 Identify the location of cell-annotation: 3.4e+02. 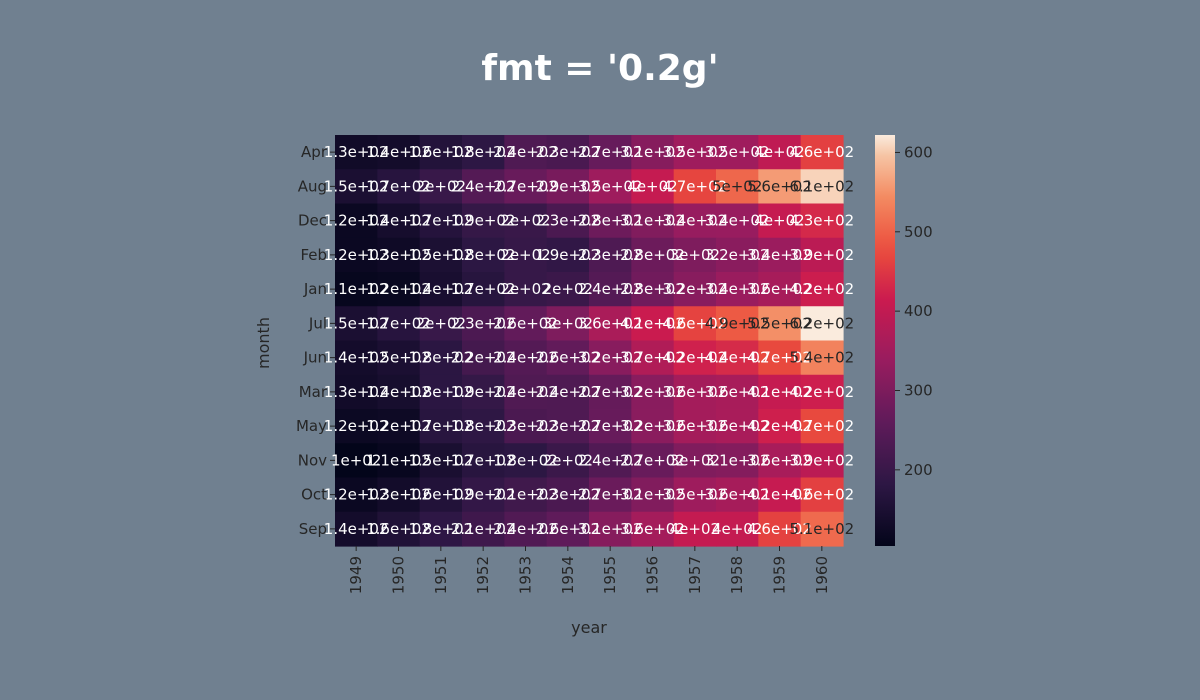
(737, 221).